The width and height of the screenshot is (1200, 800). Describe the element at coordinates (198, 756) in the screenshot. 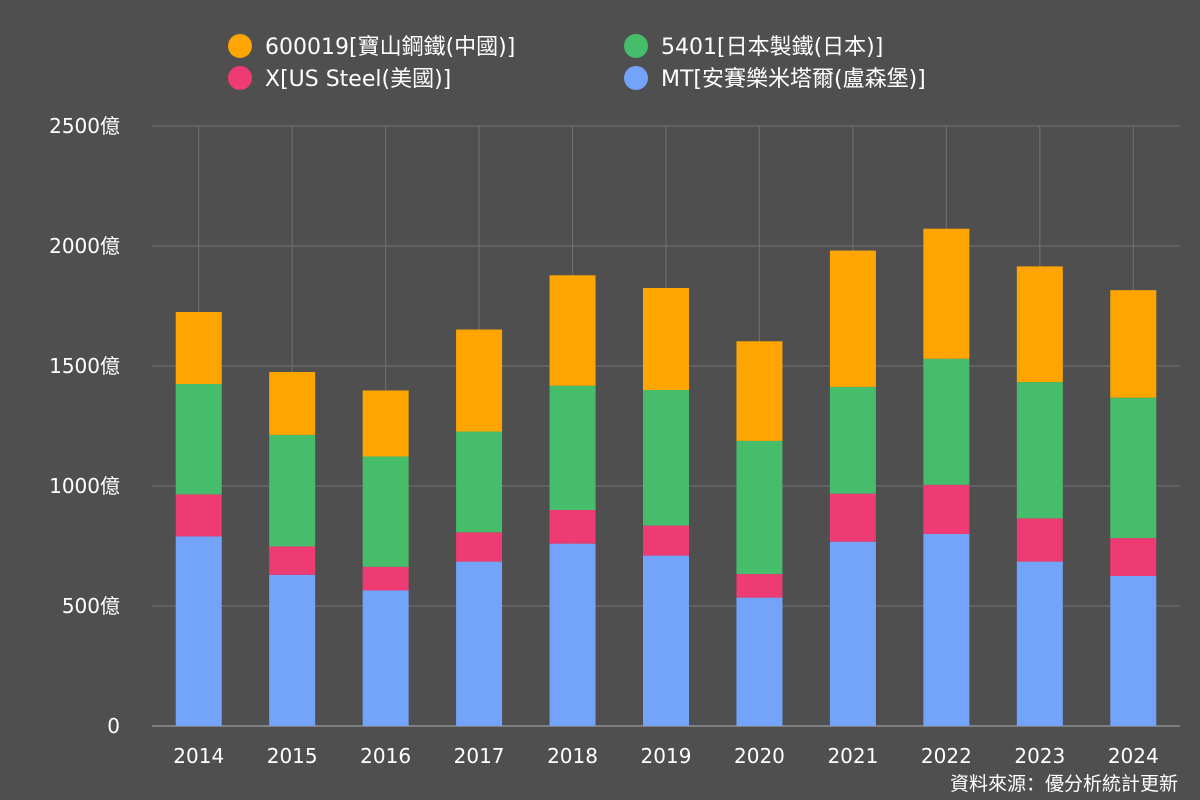

I see `x-tick-label: 2014` at that location.